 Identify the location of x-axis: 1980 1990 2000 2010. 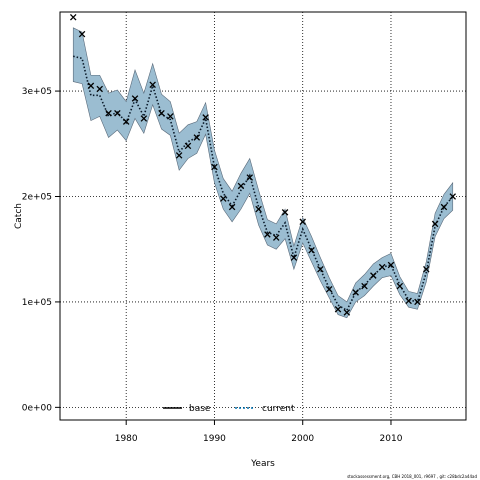
(259, 432).